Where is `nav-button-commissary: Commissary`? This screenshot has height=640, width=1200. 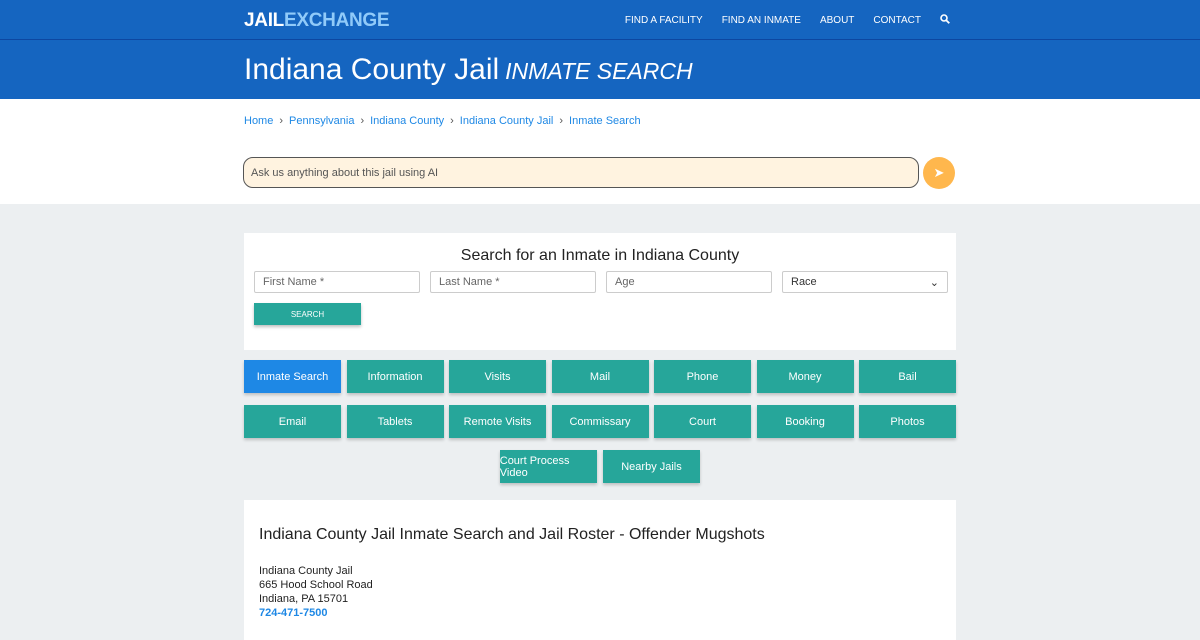
nav-button-commissary: Commissary is located at coordinates (600, 421).